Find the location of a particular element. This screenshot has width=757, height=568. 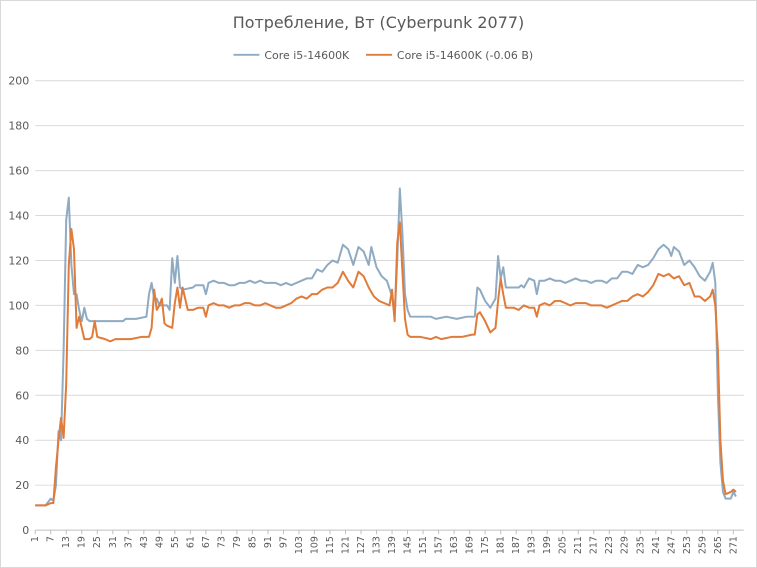

y-tick-label: 160 is located at coordinates (18, 171).